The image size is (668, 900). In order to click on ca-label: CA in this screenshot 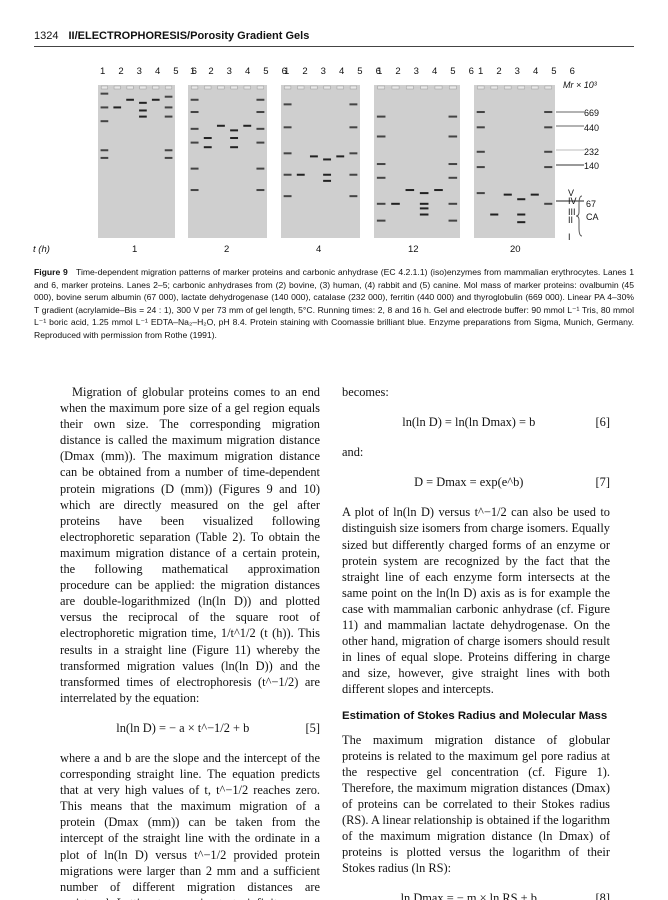, I will do `click(592, 217)`.